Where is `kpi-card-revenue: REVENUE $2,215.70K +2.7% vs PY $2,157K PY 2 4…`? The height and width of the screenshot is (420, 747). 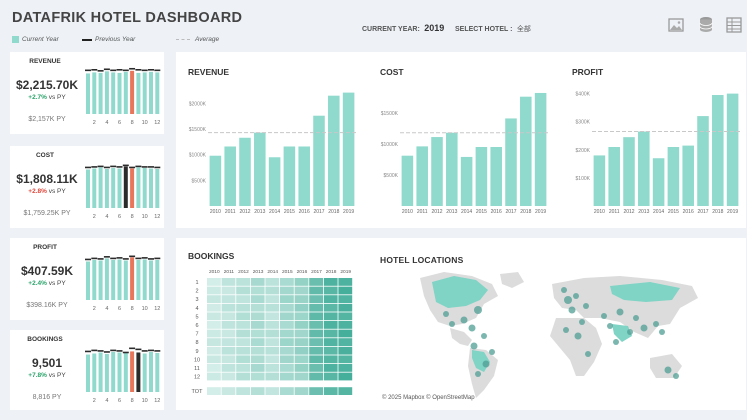 kpi-card-revenue: REVENUE $2,215.70K +2.7% vs PY $2,157K PY 2 4… is located at coordinates (87, 93).